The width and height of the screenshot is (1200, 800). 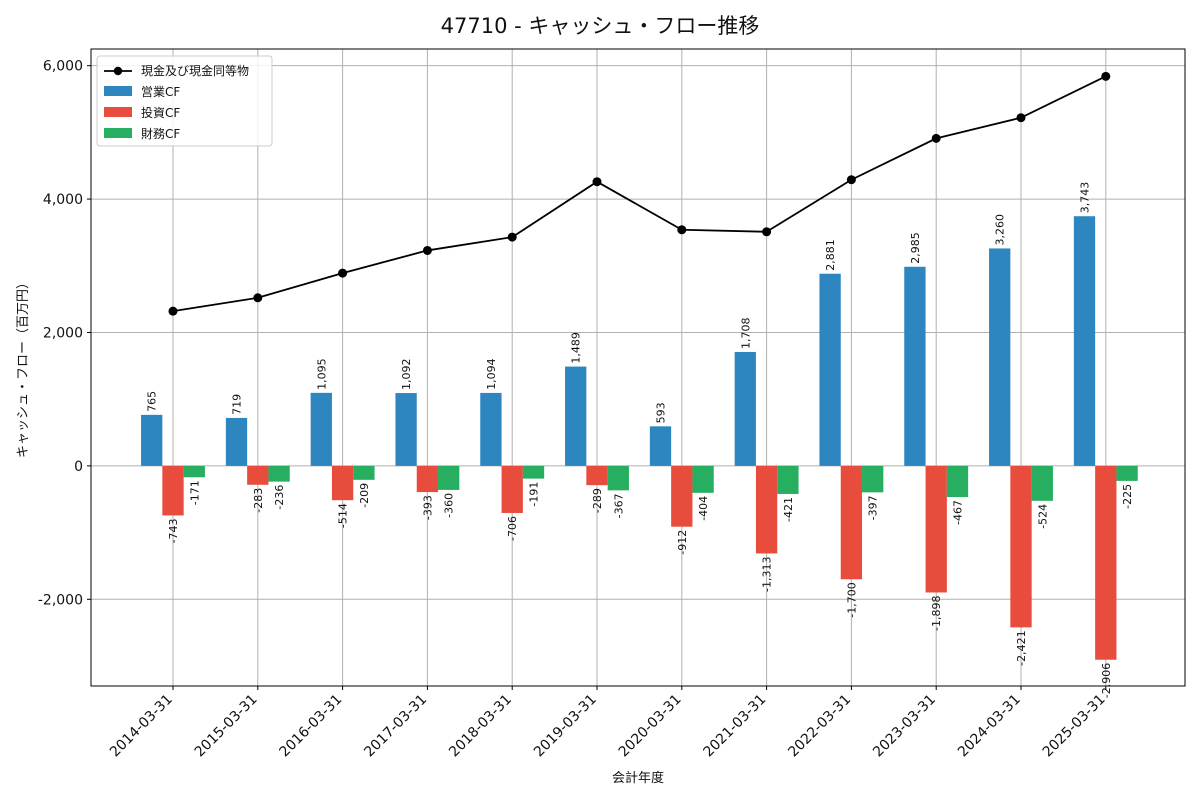 I want to click on x-tick-label: 2022-03-31, so click(x=819, y=726).